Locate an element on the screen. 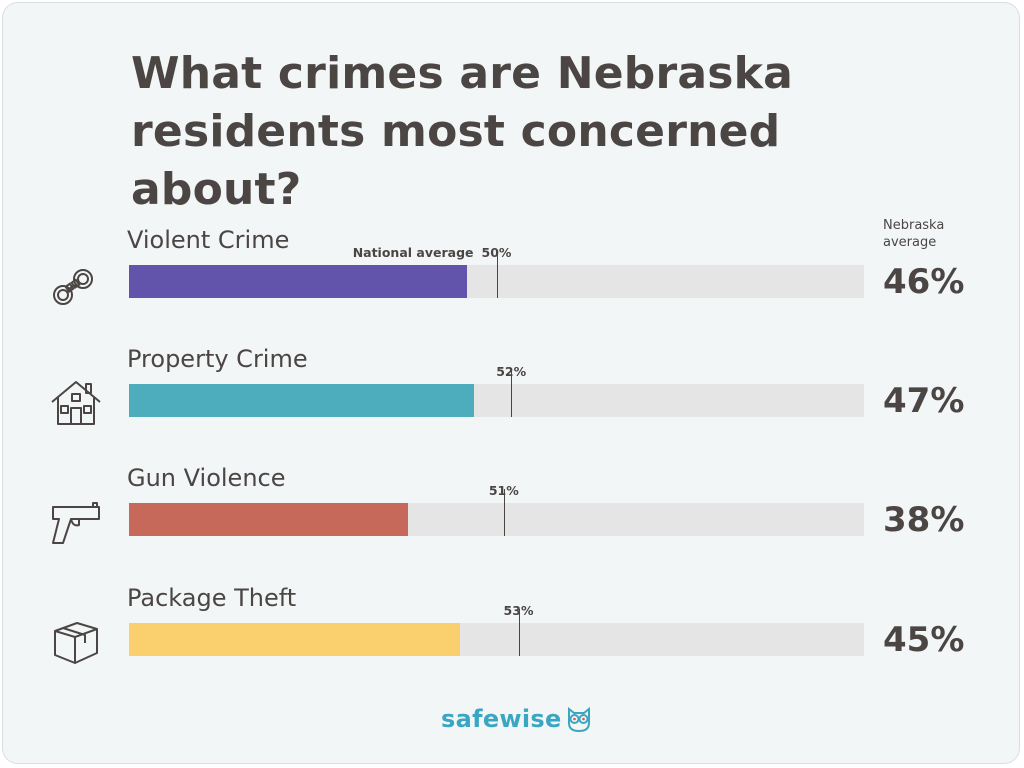 This screenshot has width=1024, height=768. national-average-pct: 50% is located at coordinates (496, 252).